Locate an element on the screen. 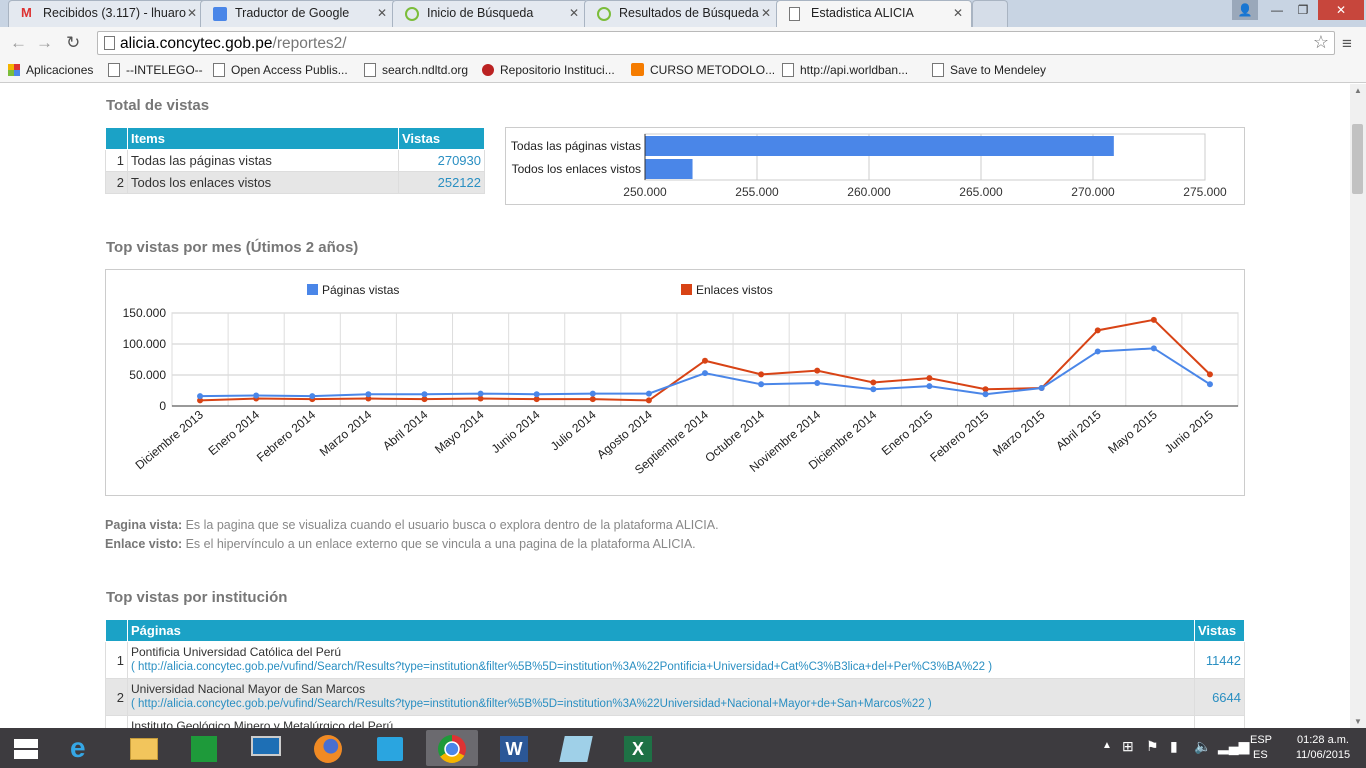 The height and width of the screenshot is (768, 1366). legend-swatch is located at coordinates (686, 289).